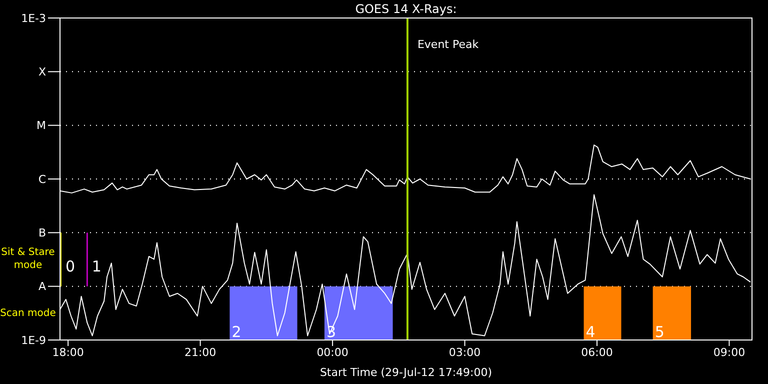 The width and height of the screenshot is (768, 384). Describe the element at coordinates (41, 125) in the screenshot. I see `y-tick-label: M` at that location.